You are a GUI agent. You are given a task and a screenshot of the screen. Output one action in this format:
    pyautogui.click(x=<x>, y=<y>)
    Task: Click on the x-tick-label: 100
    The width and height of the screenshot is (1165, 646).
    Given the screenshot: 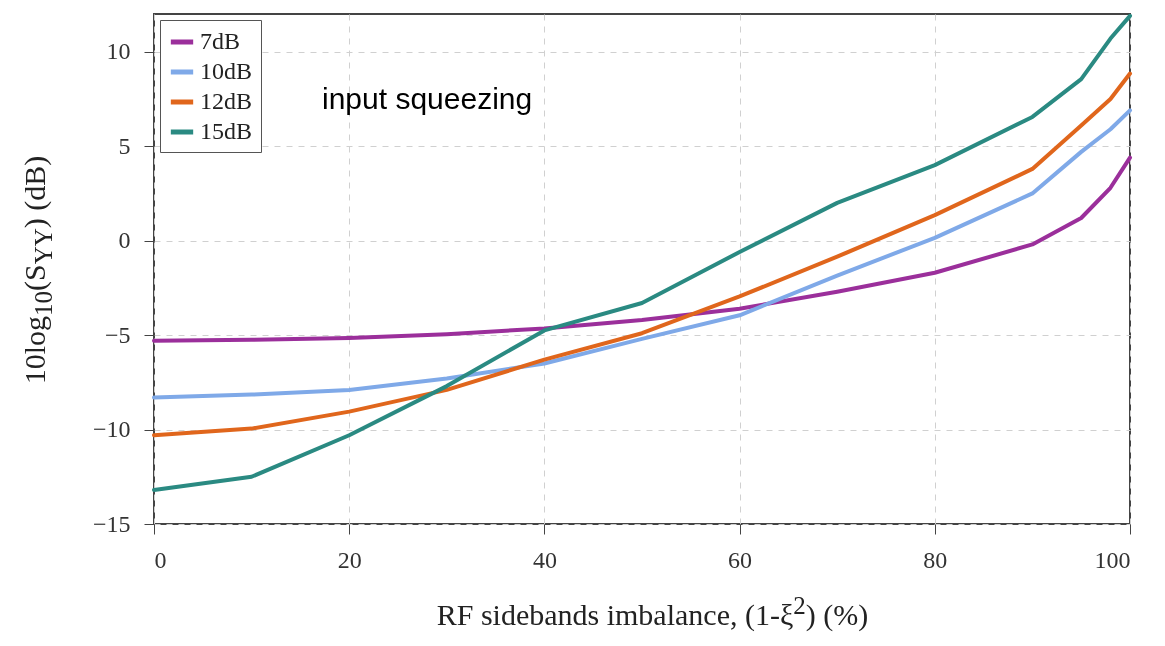 What is the action you would take?
    pyautogui.click(x=1112, y=559)
    